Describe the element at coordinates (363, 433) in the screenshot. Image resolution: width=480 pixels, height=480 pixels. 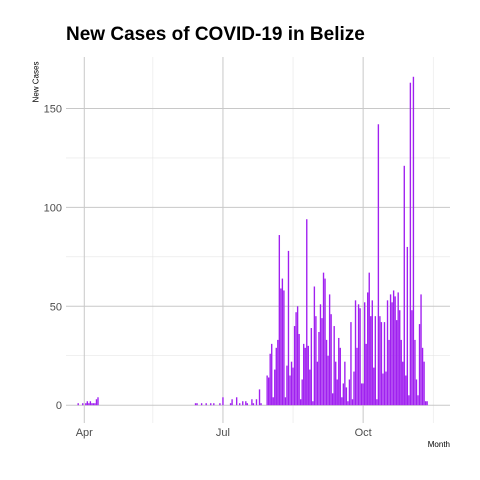
I see `x-tick-label: Oct` at that location.